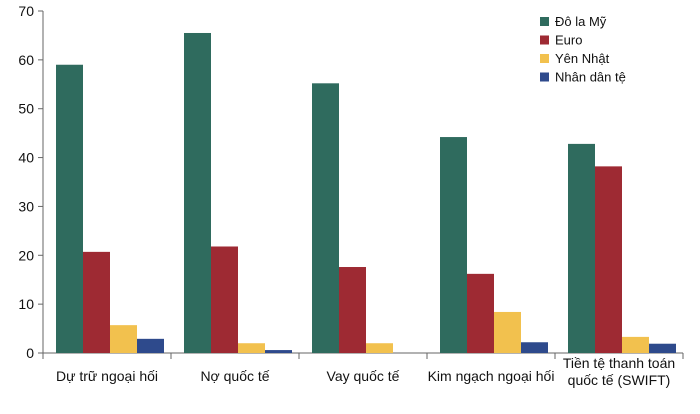 This screenshot has width=700, height=414. Describe the element at coordinates (26, 109) in the screenshot. I see `y-tick-label: 50` at that location.